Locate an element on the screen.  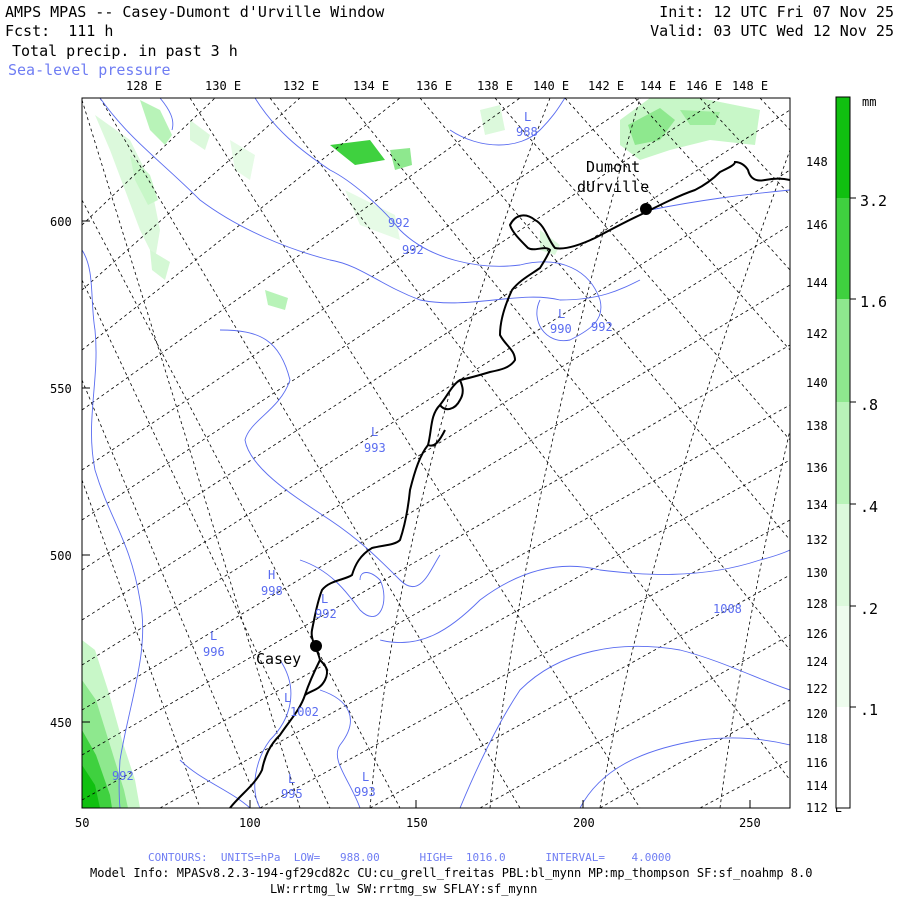
station-casey-marker is located at coordinates (316, 646).